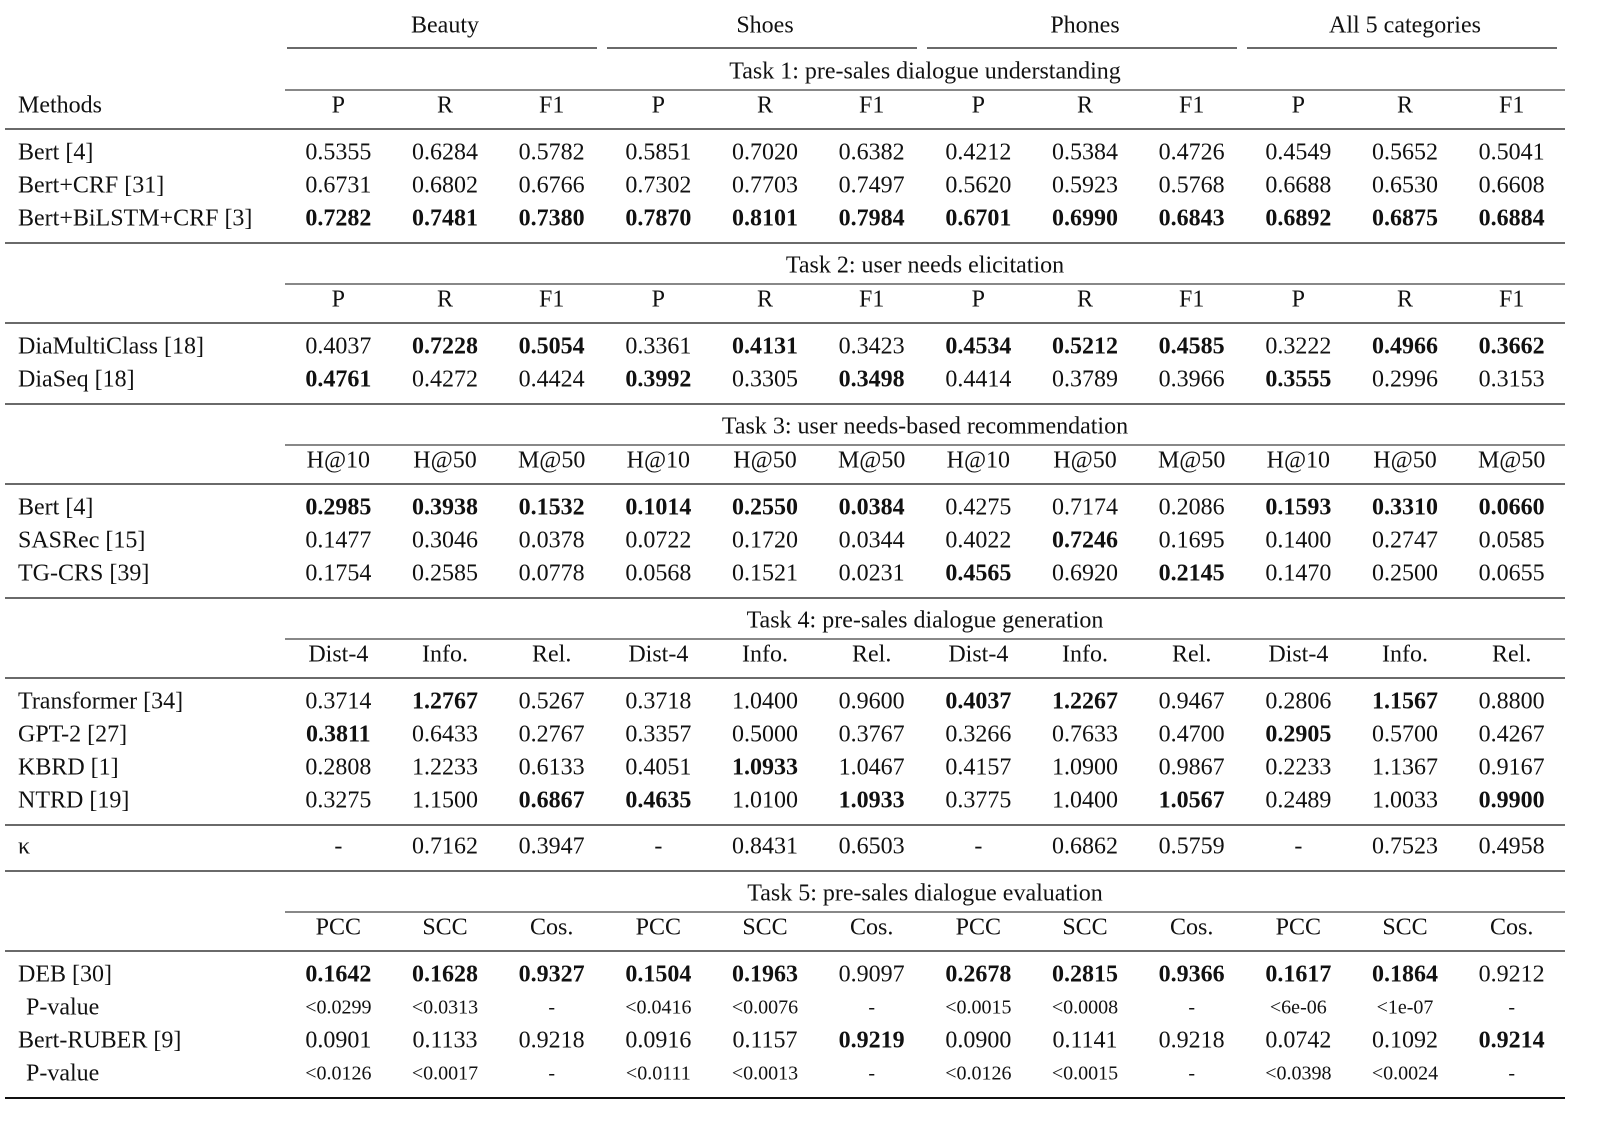 The image size is (1617, 1134). I want to click on cell-value: 0.5000, so click(765, 735).